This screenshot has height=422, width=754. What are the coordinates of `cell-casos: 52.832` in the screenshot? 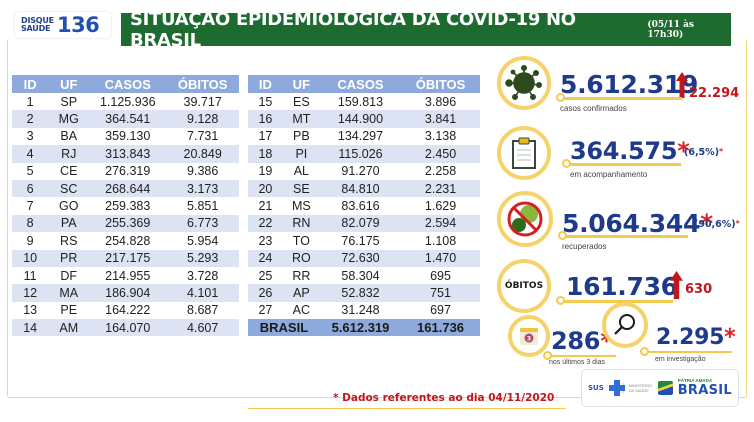 It's located at (360, 293).